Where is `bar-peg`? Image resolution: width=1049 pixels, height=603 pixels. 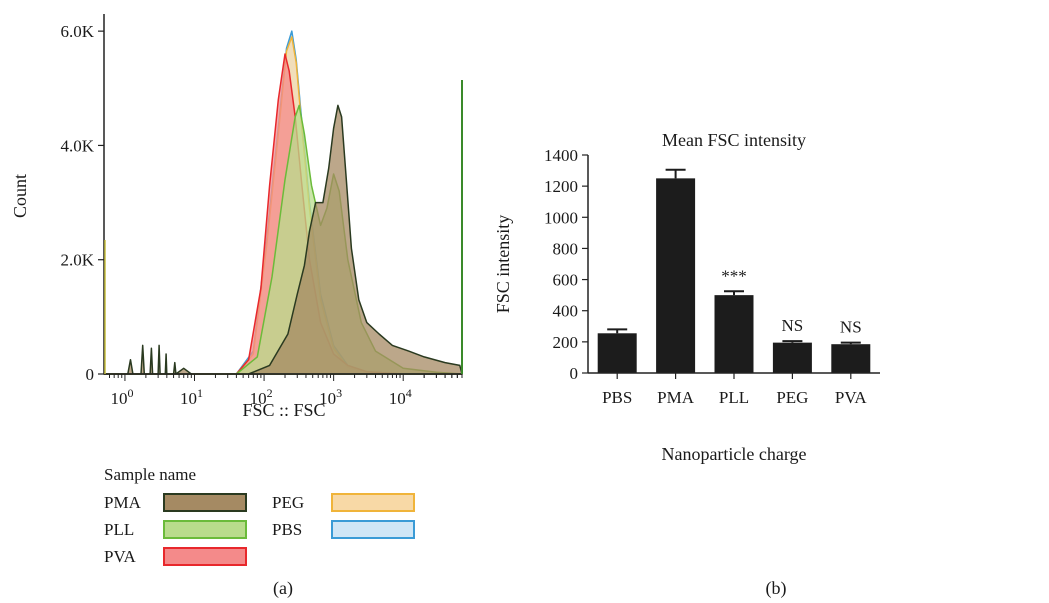 bar-peg is located at coordinates (792, 357).